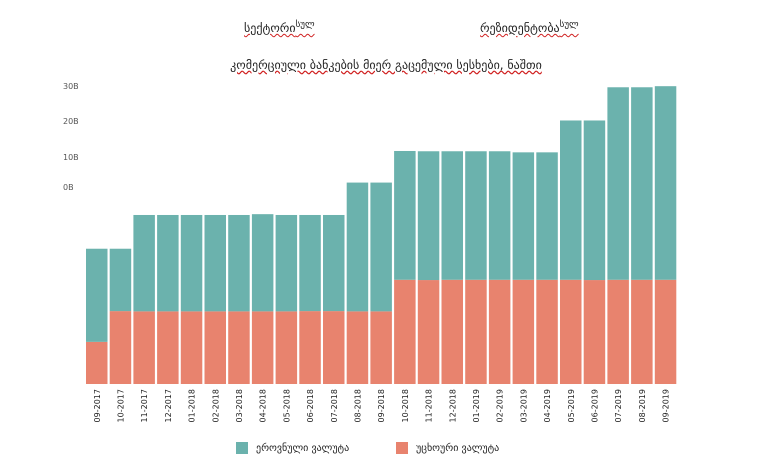 The height and width of the screenshot is (463, 772). I want to click on x-tick-label: 09-2017, so click(97, 405).